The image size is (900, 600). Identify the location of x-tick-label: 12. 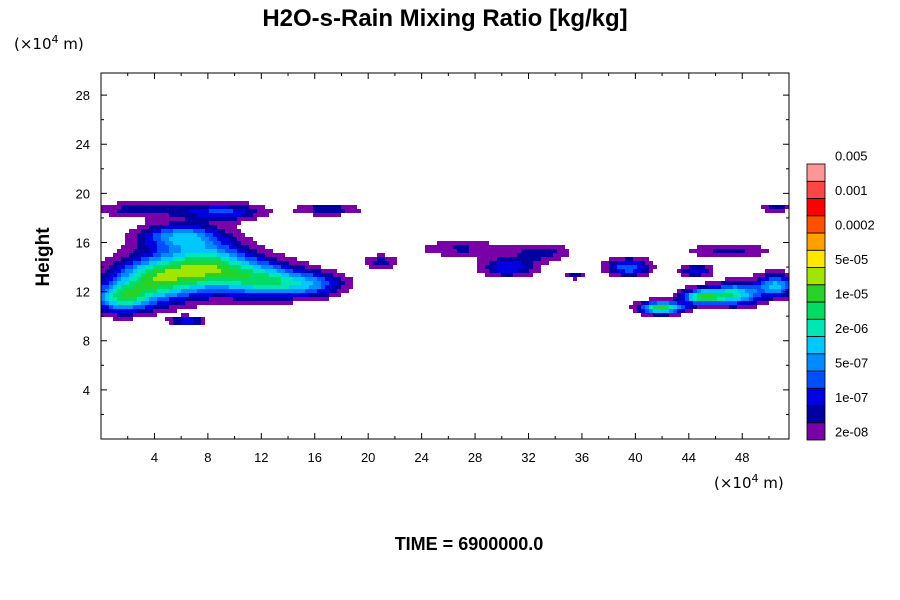
(261, 457).